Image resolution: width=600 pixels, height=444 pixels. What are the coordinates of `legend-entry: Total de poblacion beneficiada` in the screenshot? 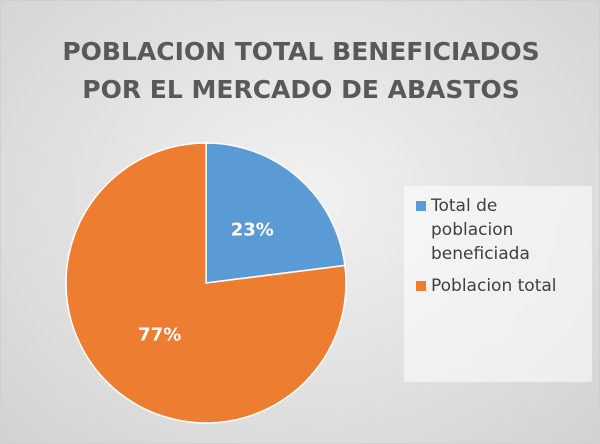 It's located at (501, 230).